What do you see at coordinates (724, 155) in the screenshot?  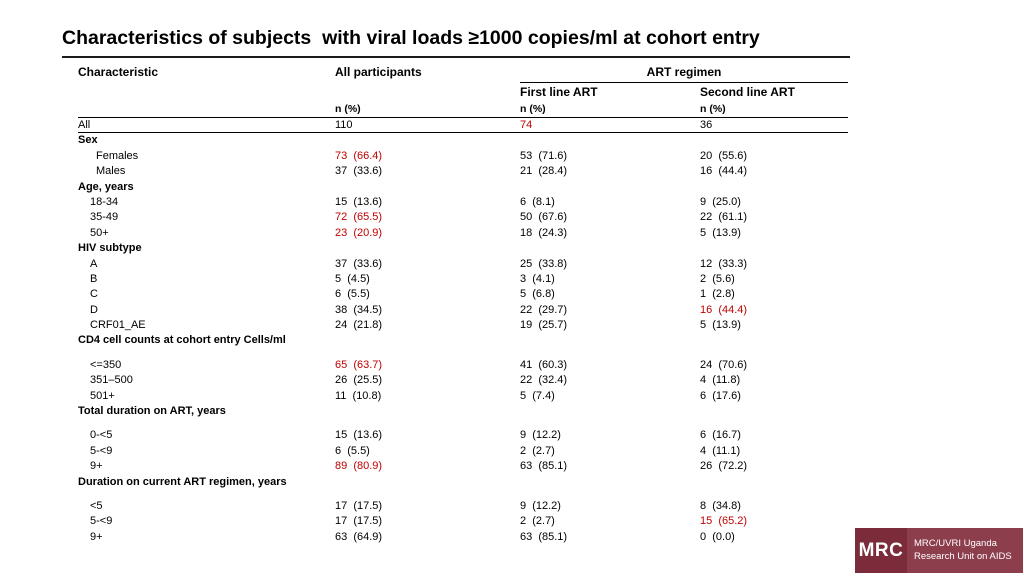 I see `value-second-line: 20 (55.6)` at bounding box center [724, 155].